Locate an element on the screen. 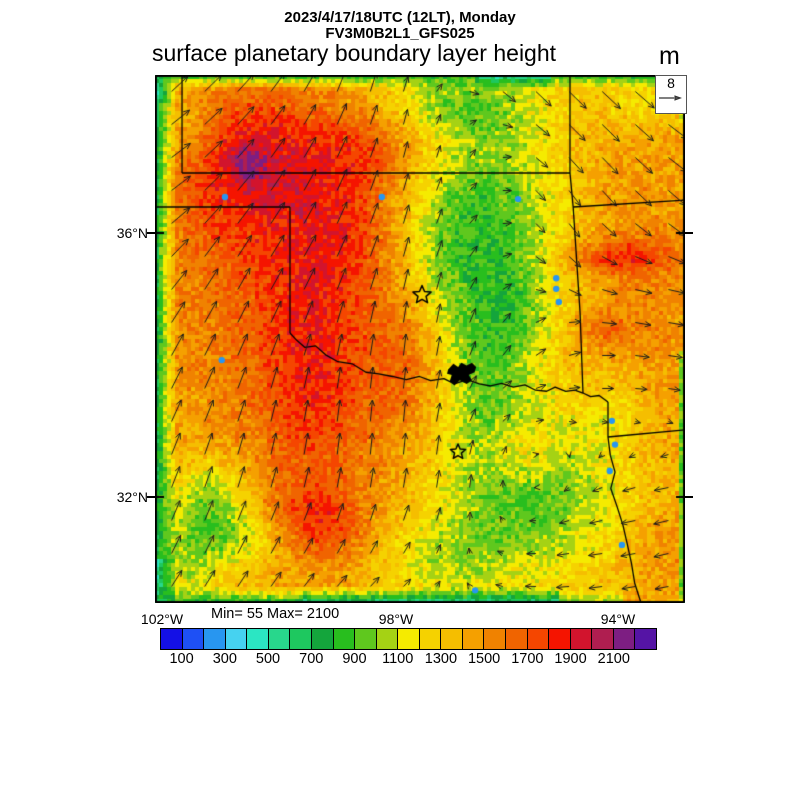 Image resolution: width=800 pixels, height=800 pixels. unit-label: m is located at coordinates (669, 56).